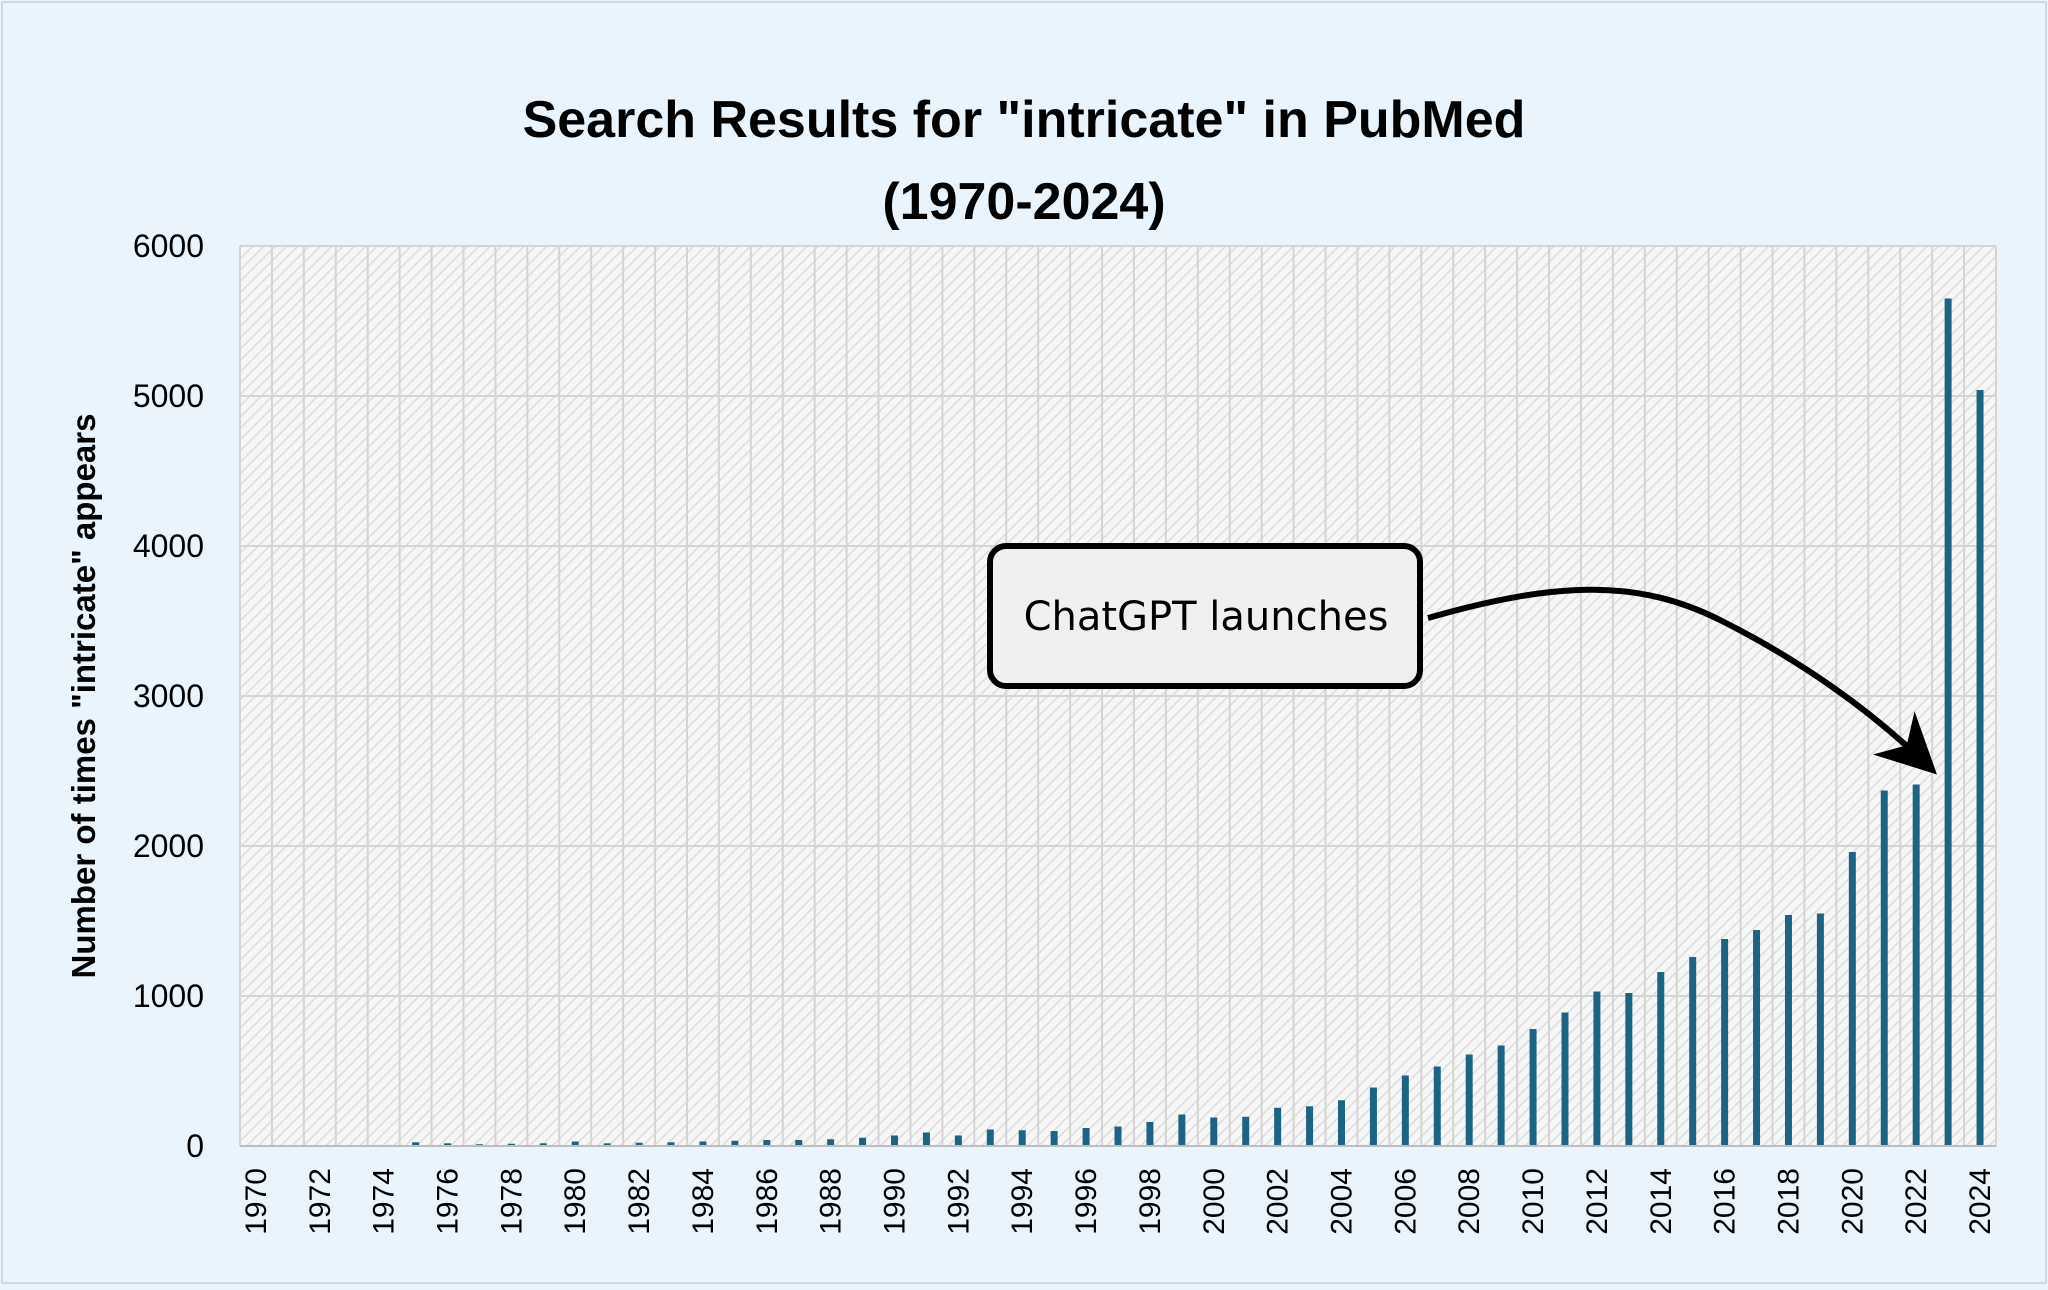 This screenshot has height=1290, width=2048. What do you see at coordinates (1597, 1068) in the screenshot?
I see `bar-2012` at bounding box center [1597, 1068].